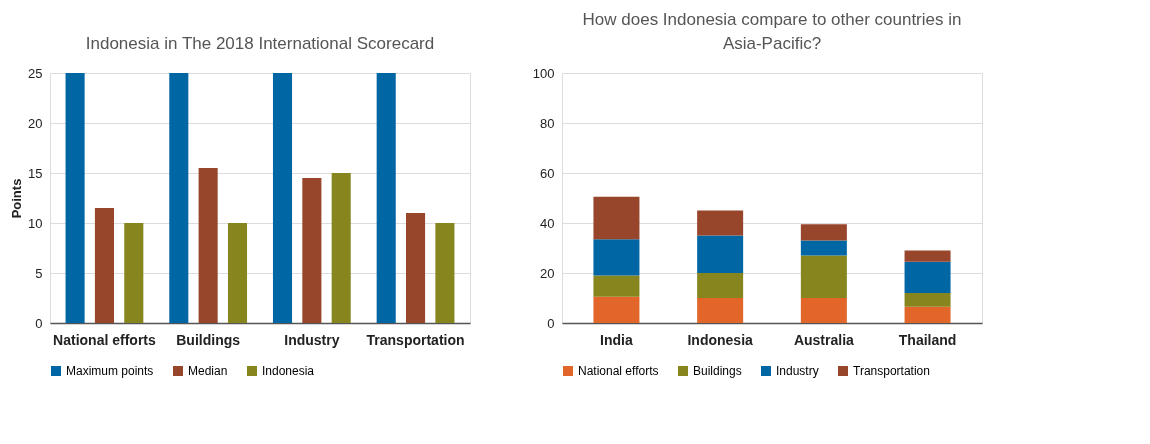  I want to click on y-tick-label: 10, so click(35, 223).